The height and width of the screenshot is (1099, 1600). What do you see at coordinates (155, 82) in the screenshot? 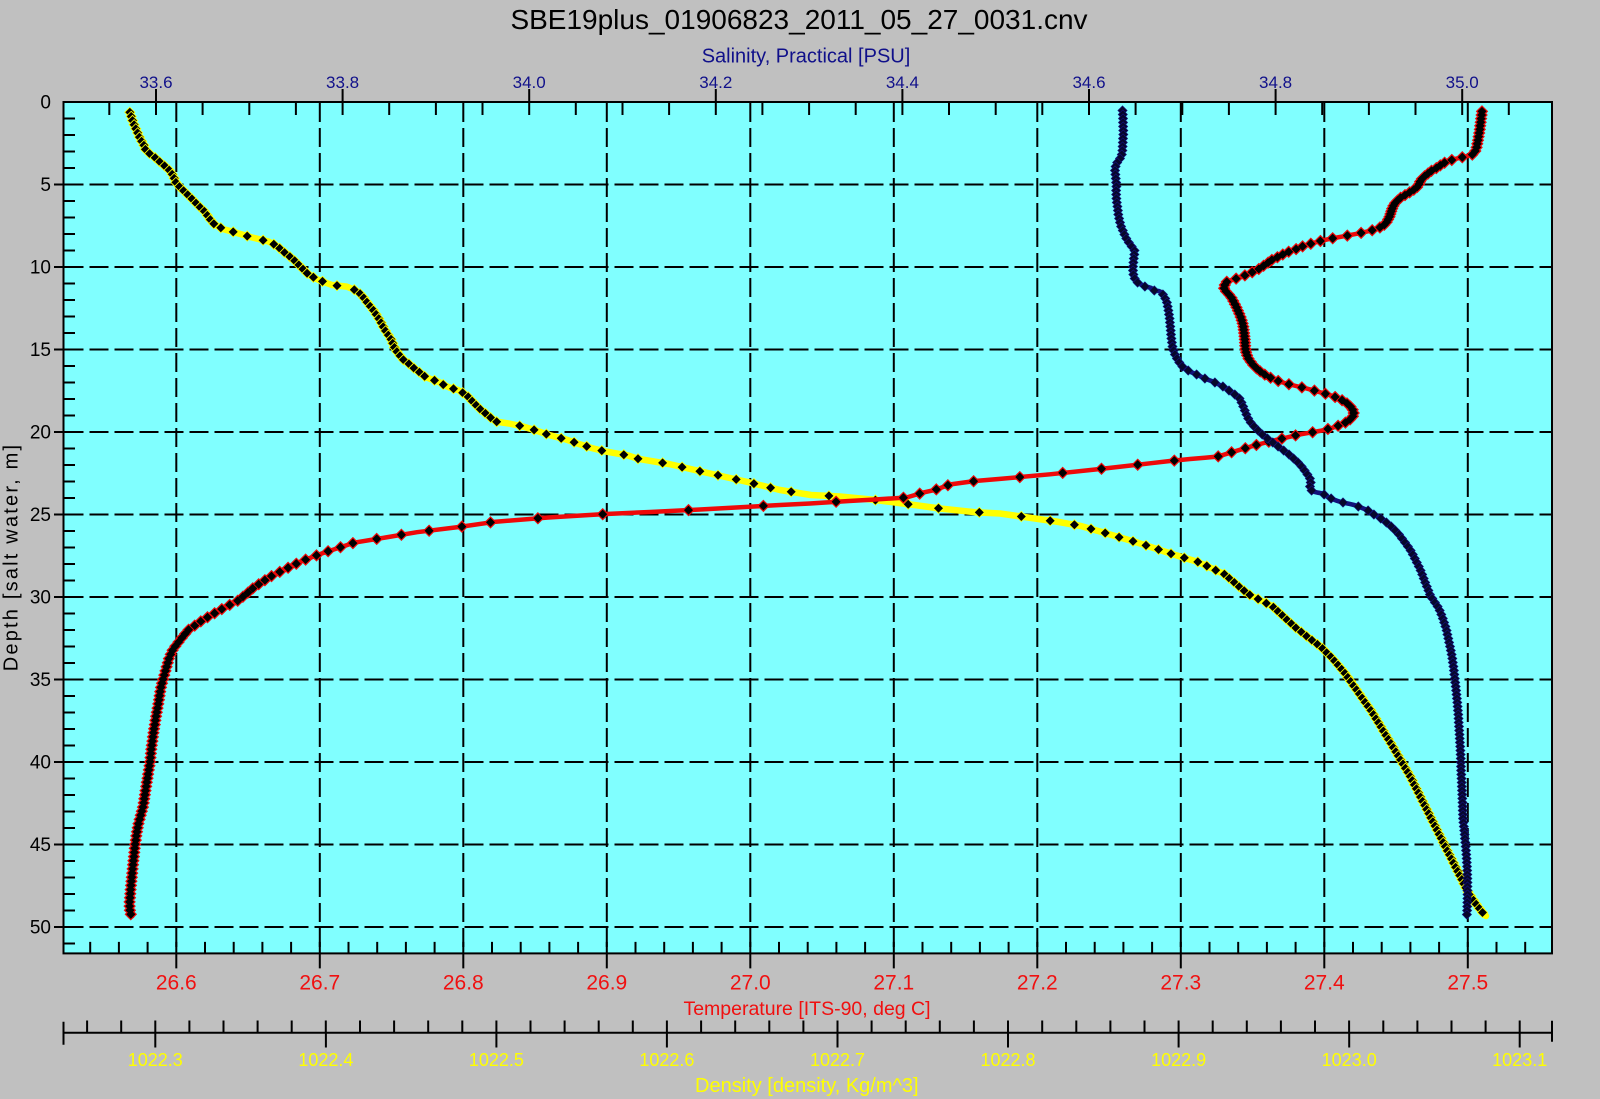
I see `svg-text: 33.6` at bounding box center [155, 82].